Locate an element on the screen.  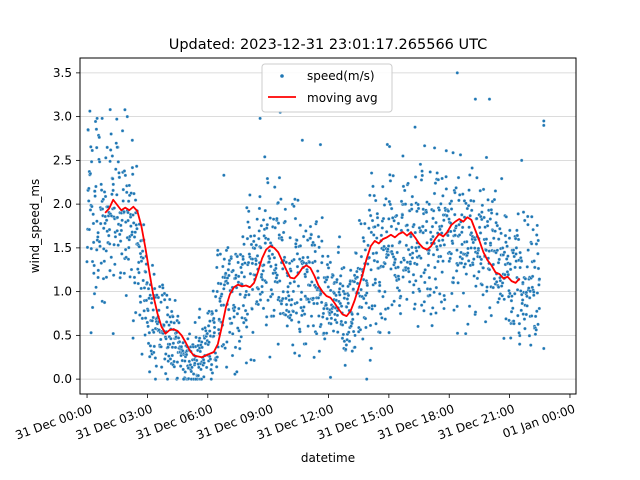
y-tick-label-1: 0.5 is located at coordinates (62, 335).